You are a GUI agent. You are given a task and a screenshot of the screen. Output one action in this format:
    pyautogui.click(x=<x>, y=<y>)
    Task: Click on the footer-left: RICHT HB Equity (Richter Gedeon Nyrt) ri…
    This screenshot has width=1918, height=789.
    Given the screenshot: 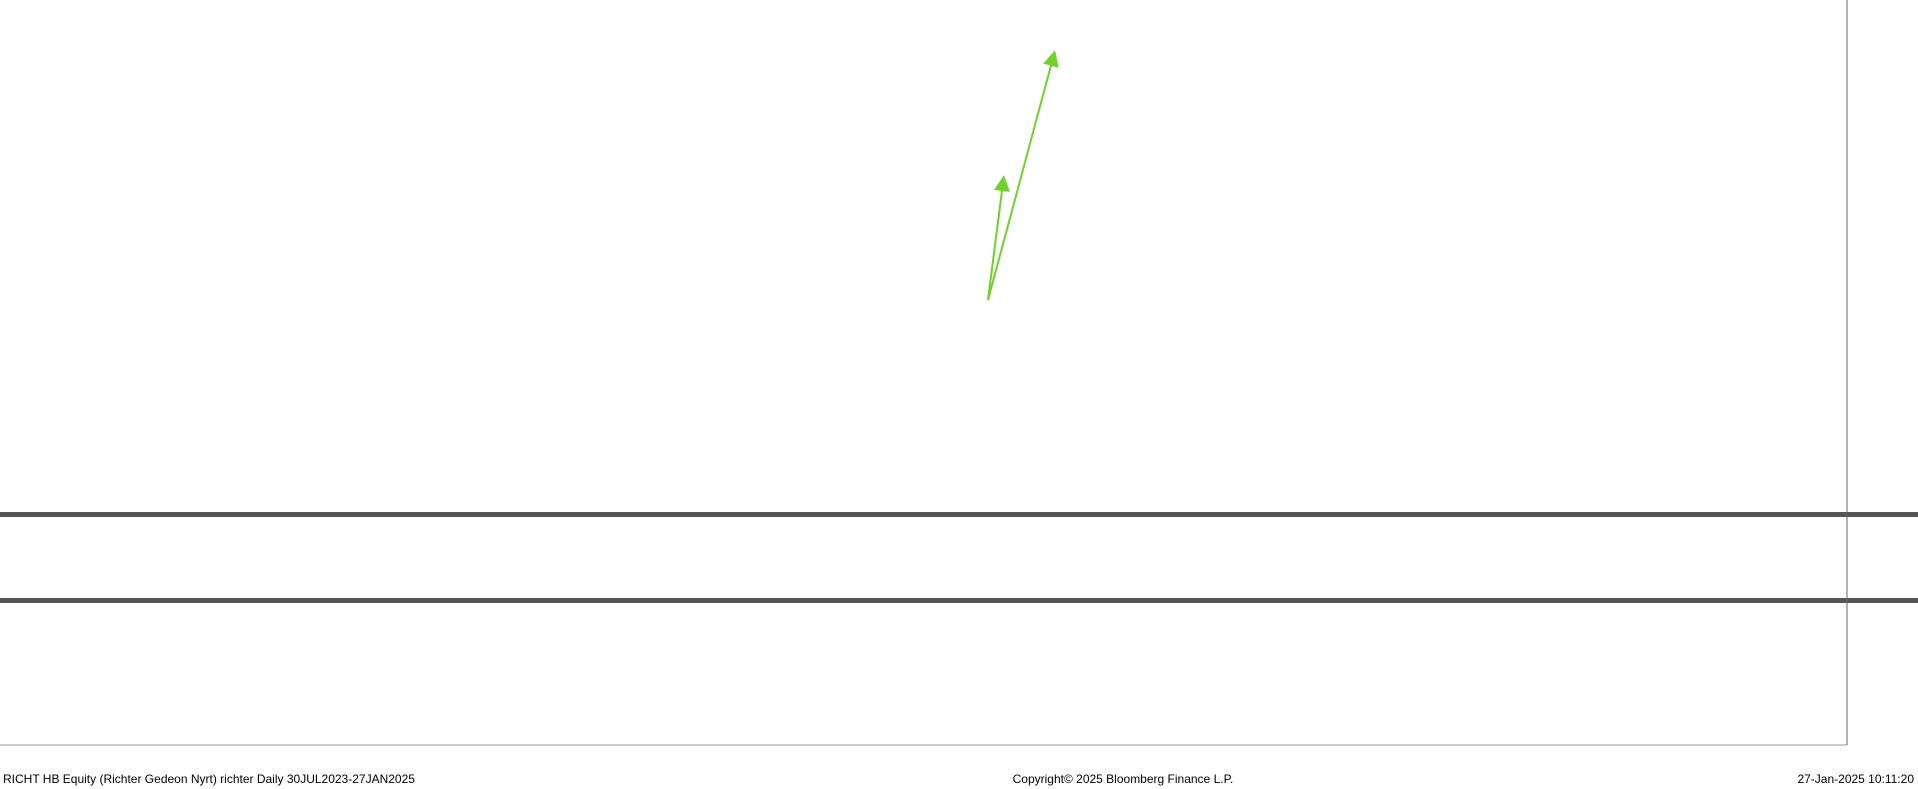 What is the action you would take?
    pyautogui.click(x=209, y=779)
    